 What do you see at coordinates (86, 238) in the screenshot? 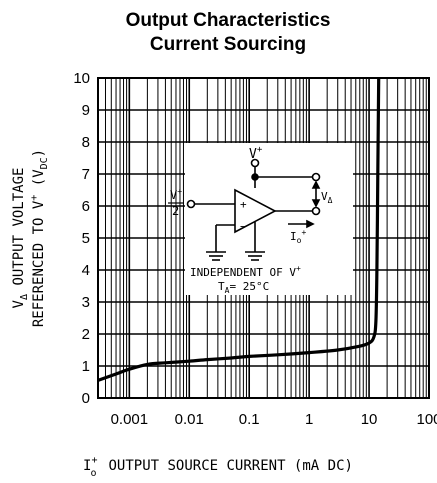
I see `y-tick-label: 5` at bounding box center [86, 238].